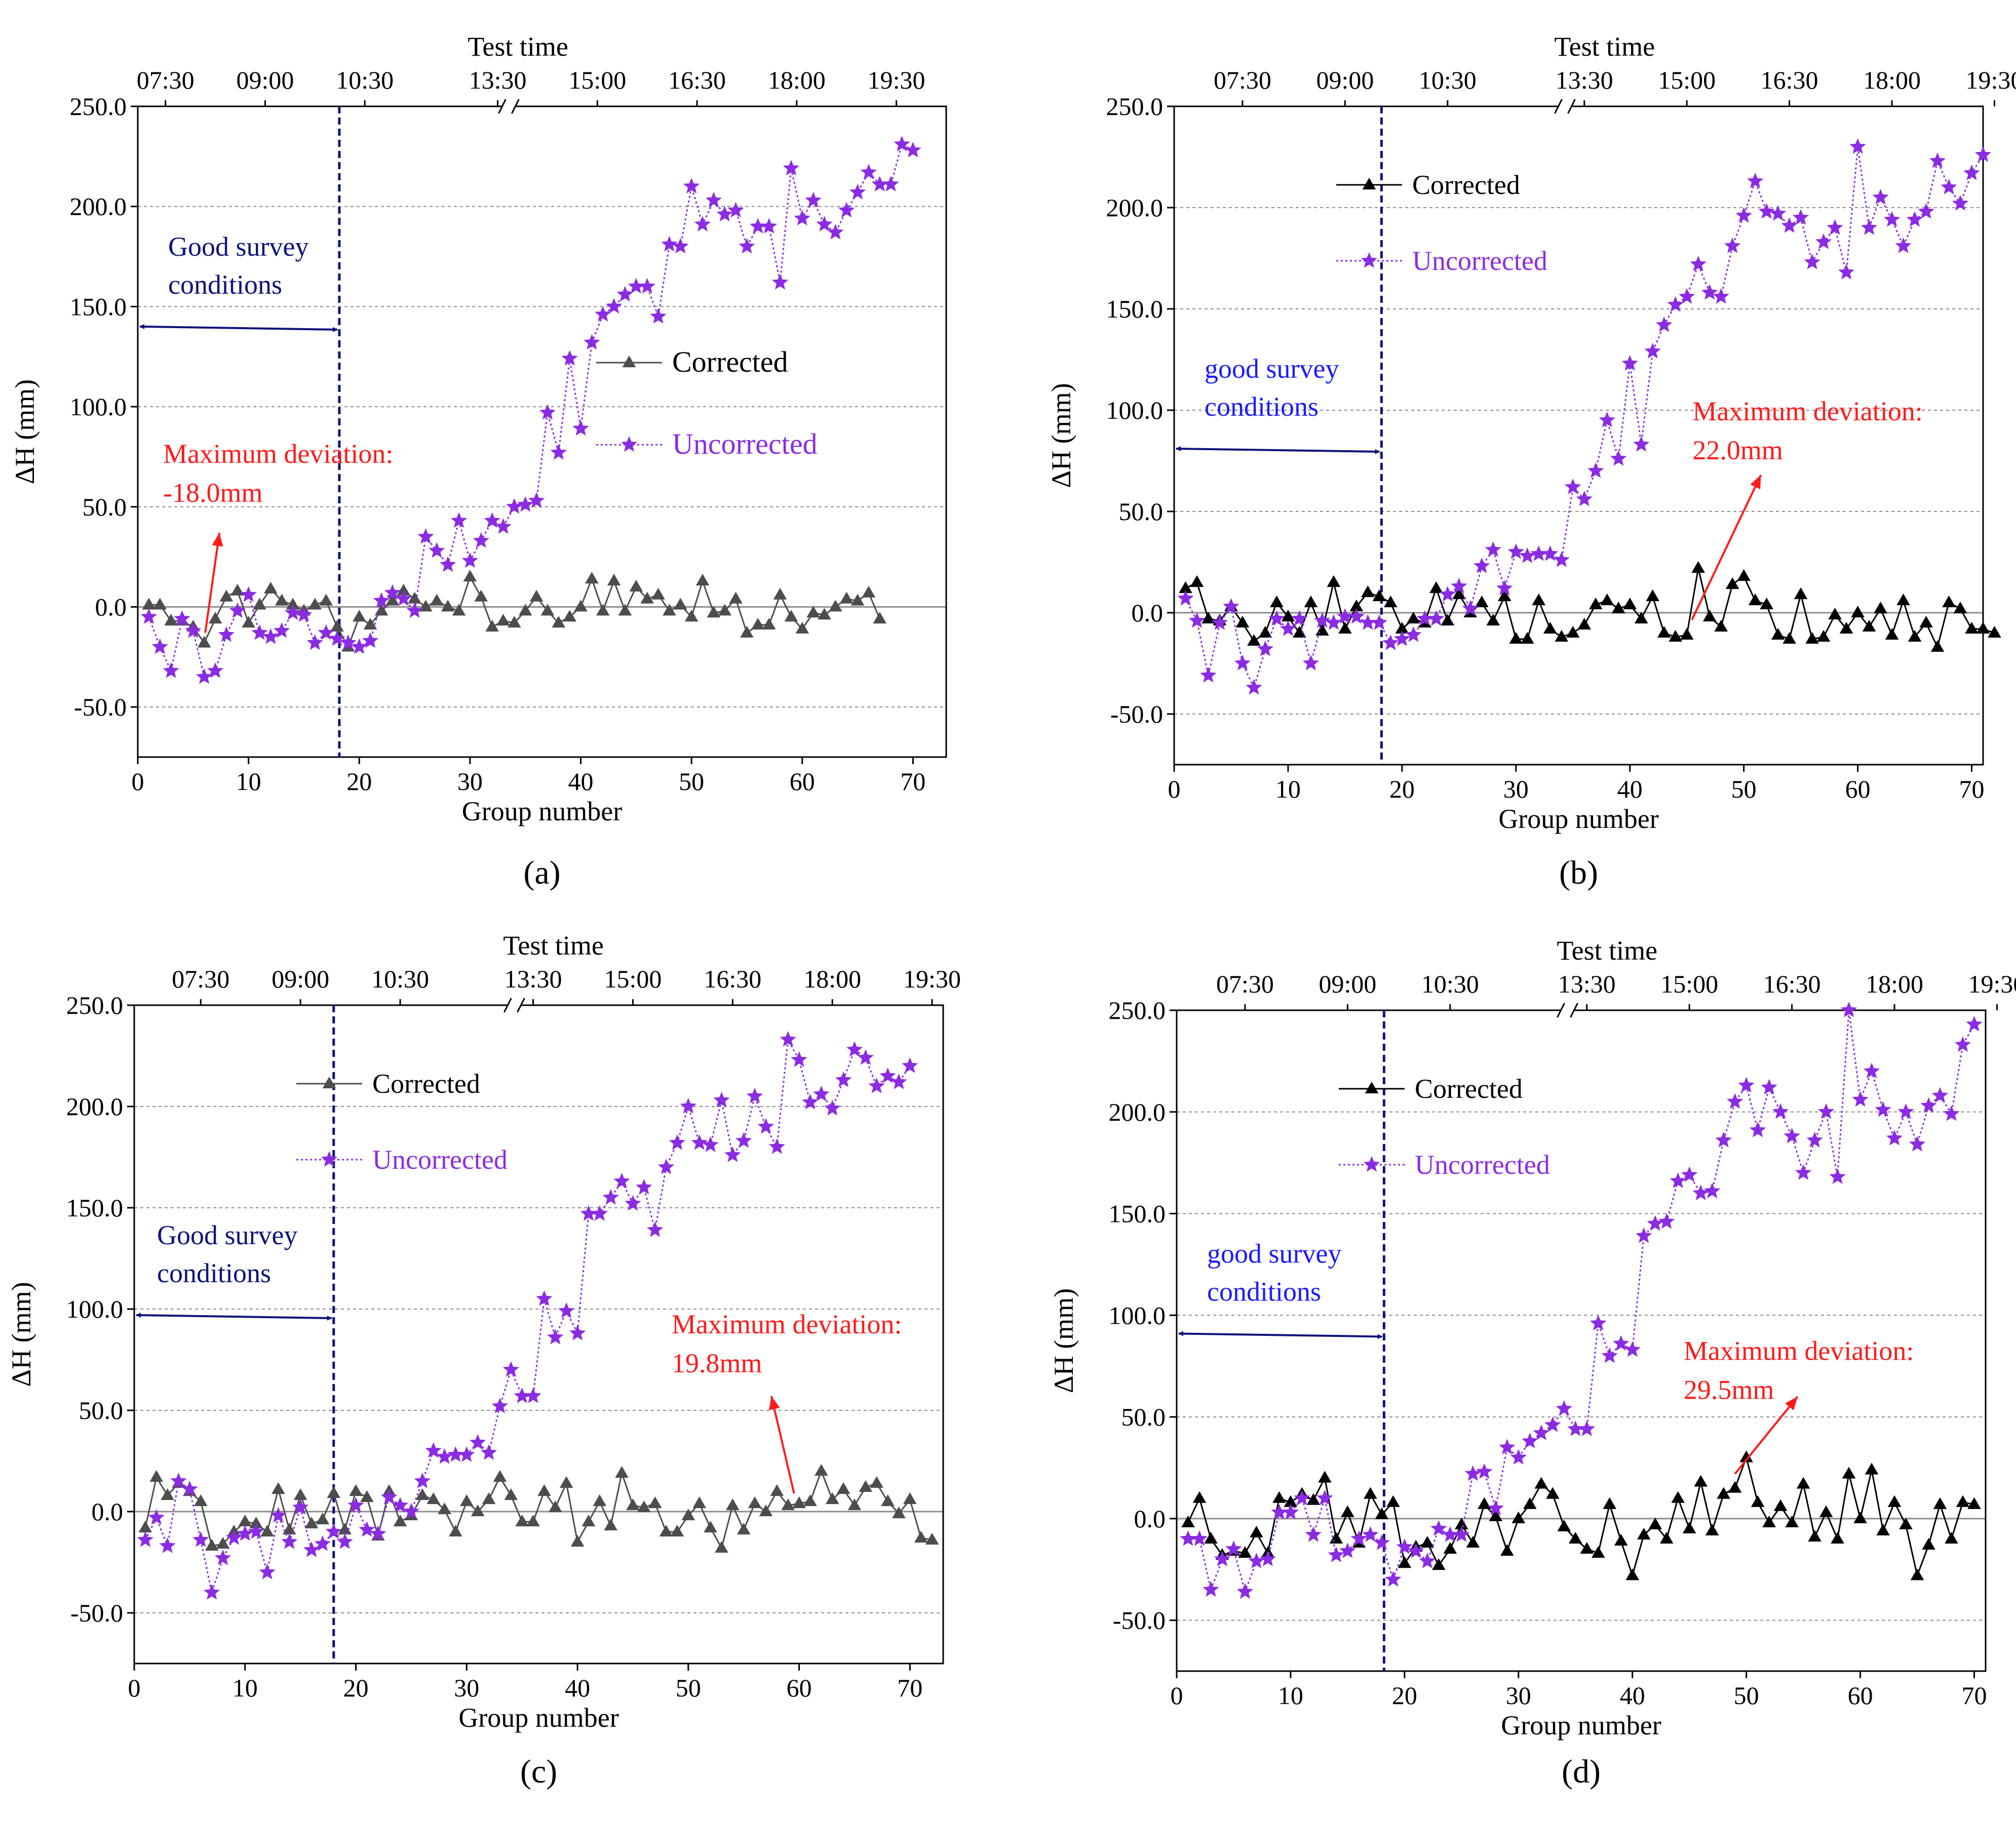 This screenshot has height=1821, width=2016. What do you see at coordinates (1726, 547) in the screenshot?
I see `max-deviation-arrow` at bounding box center [1726, 547].